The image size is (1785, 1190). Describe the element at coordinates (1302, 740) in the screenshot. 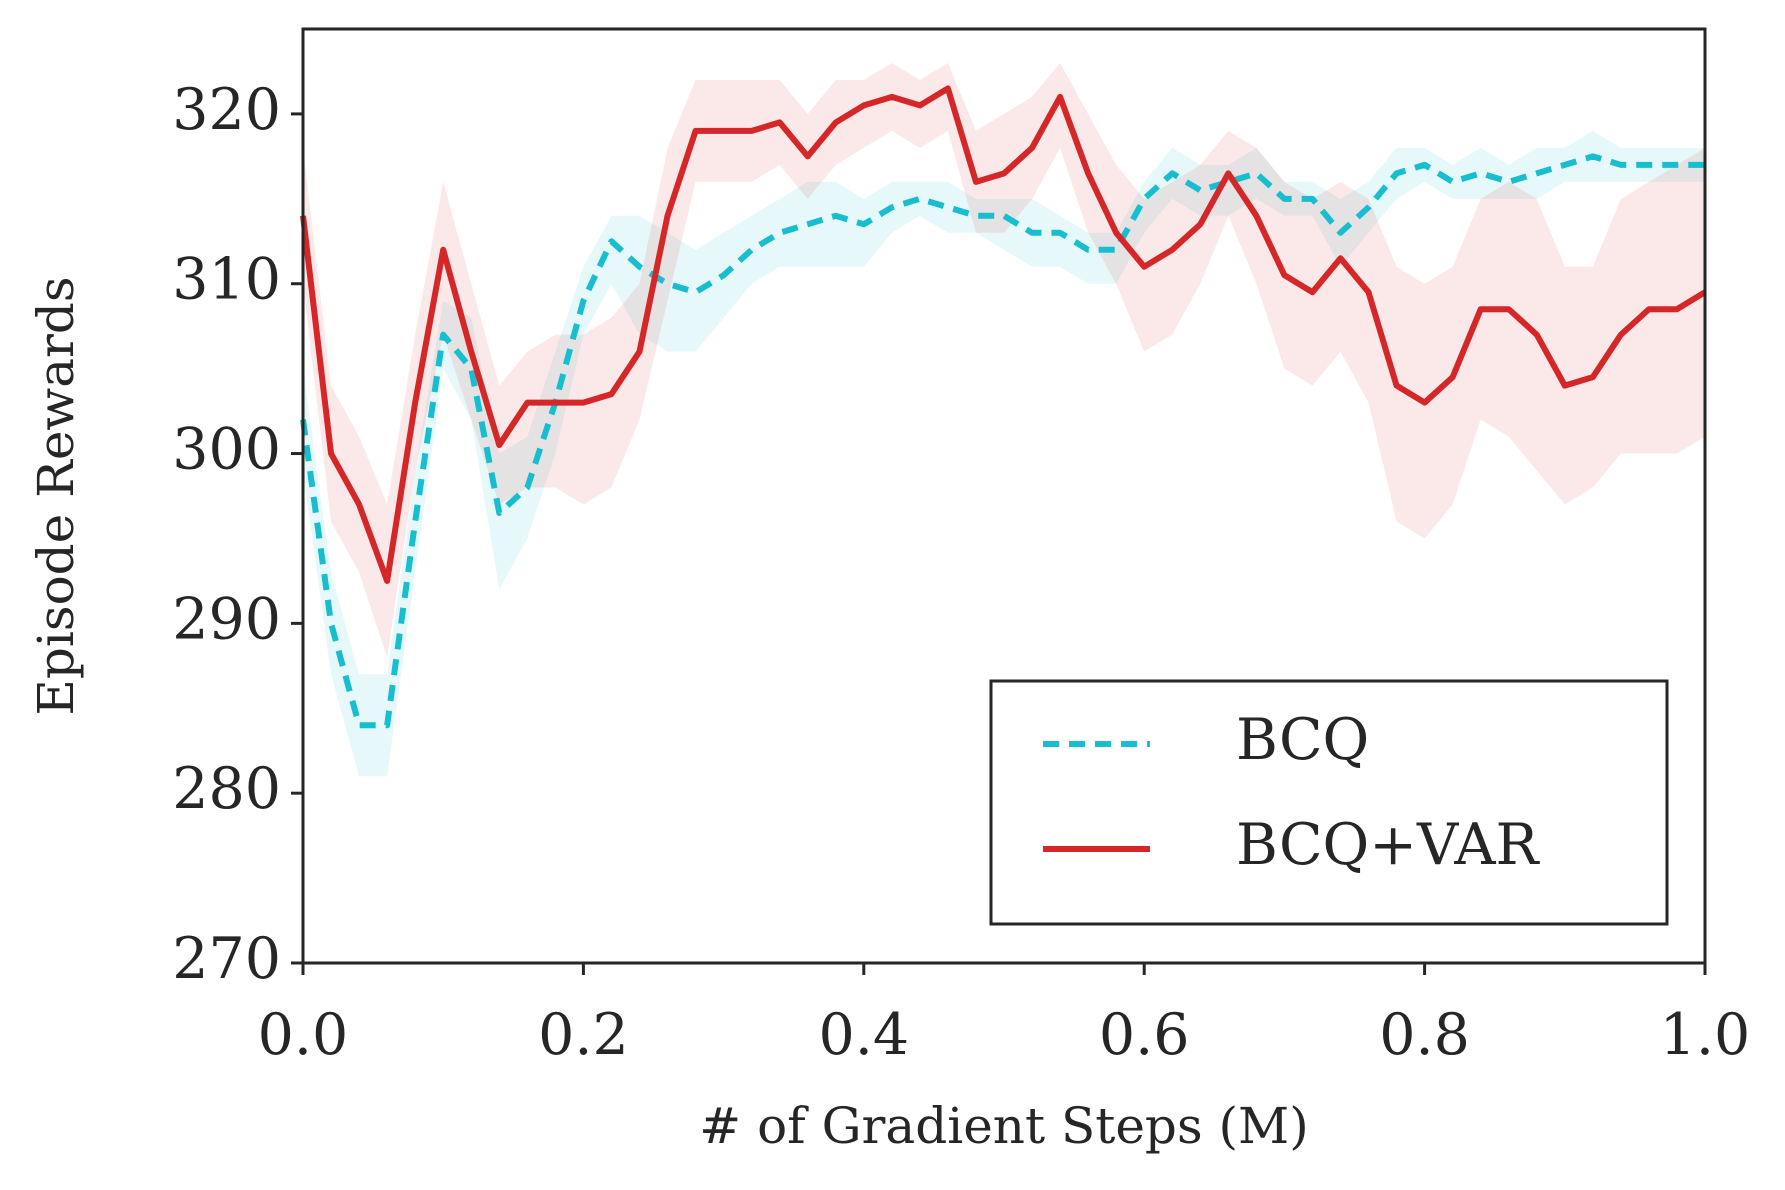

I see `legend-label: BCQ` at that location.